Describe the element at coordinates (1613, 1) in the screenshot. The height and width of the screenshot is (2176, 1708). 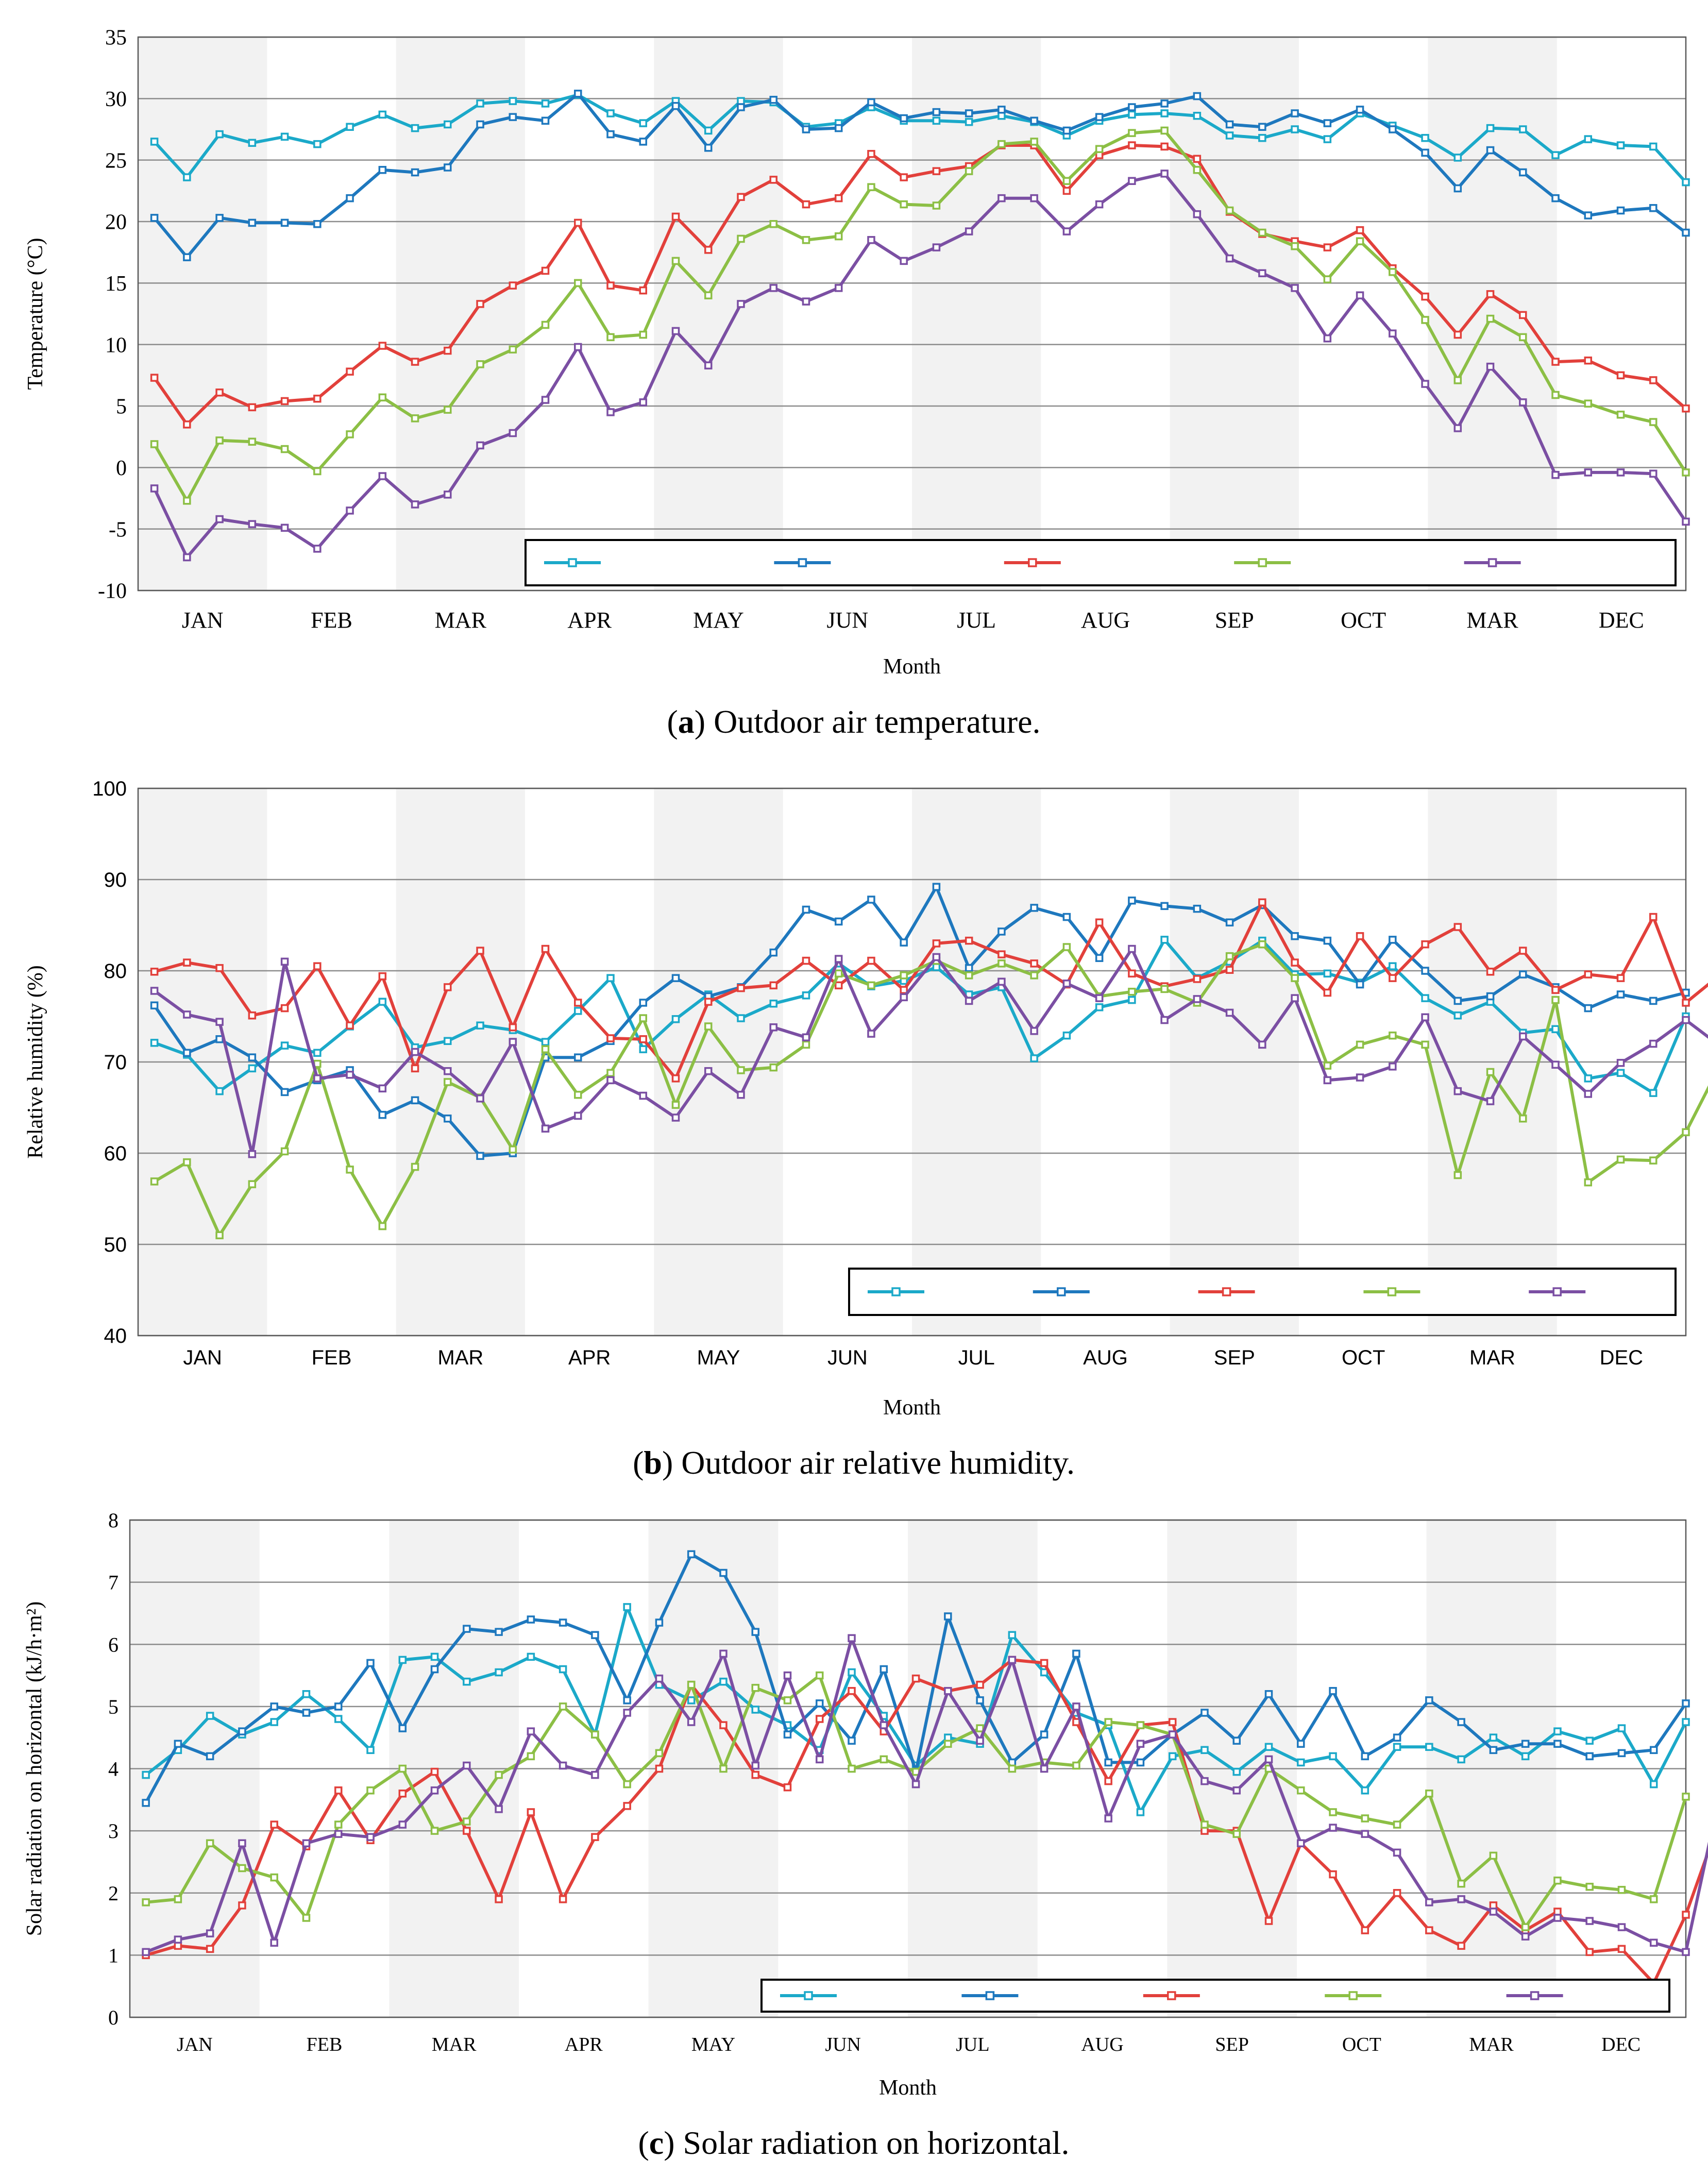
I see `legend-label-sapporo: SAPPORO` at that location.